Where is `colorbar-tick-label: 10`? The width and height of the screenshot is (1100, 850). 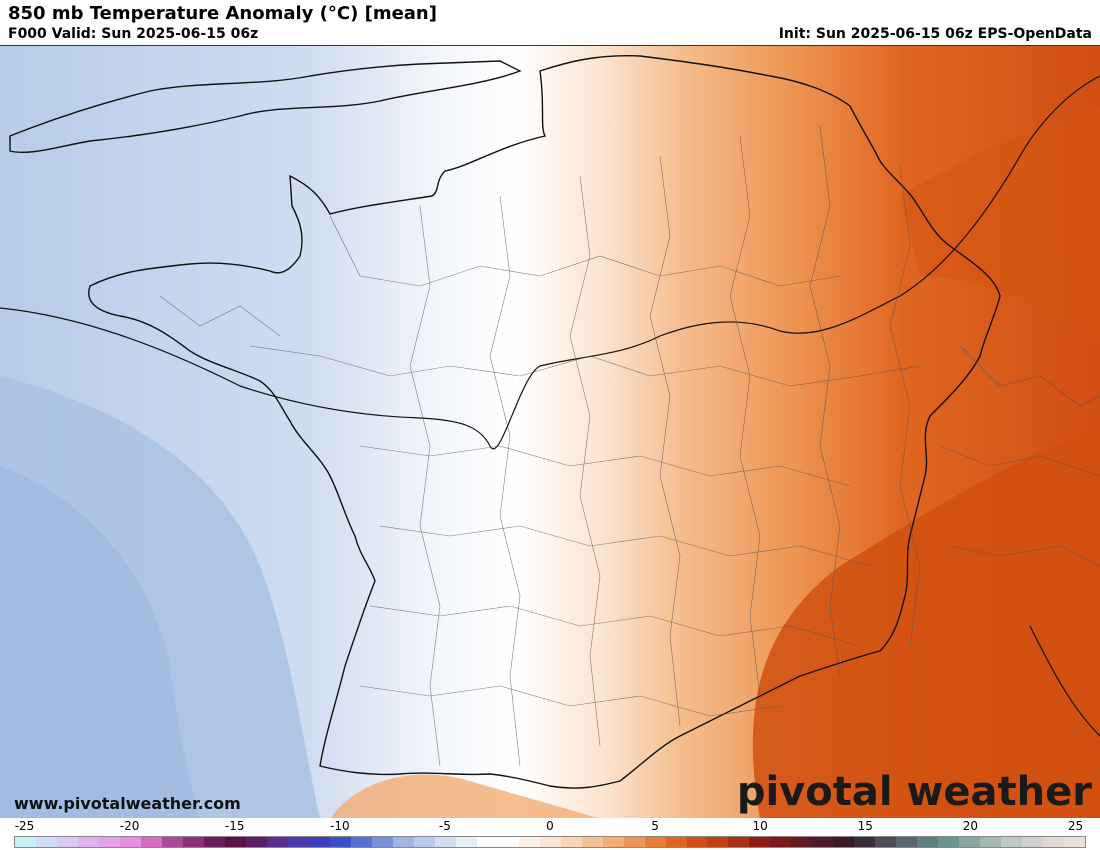
colorbar-tick-label: 10 is located at coordinates (760, 826).